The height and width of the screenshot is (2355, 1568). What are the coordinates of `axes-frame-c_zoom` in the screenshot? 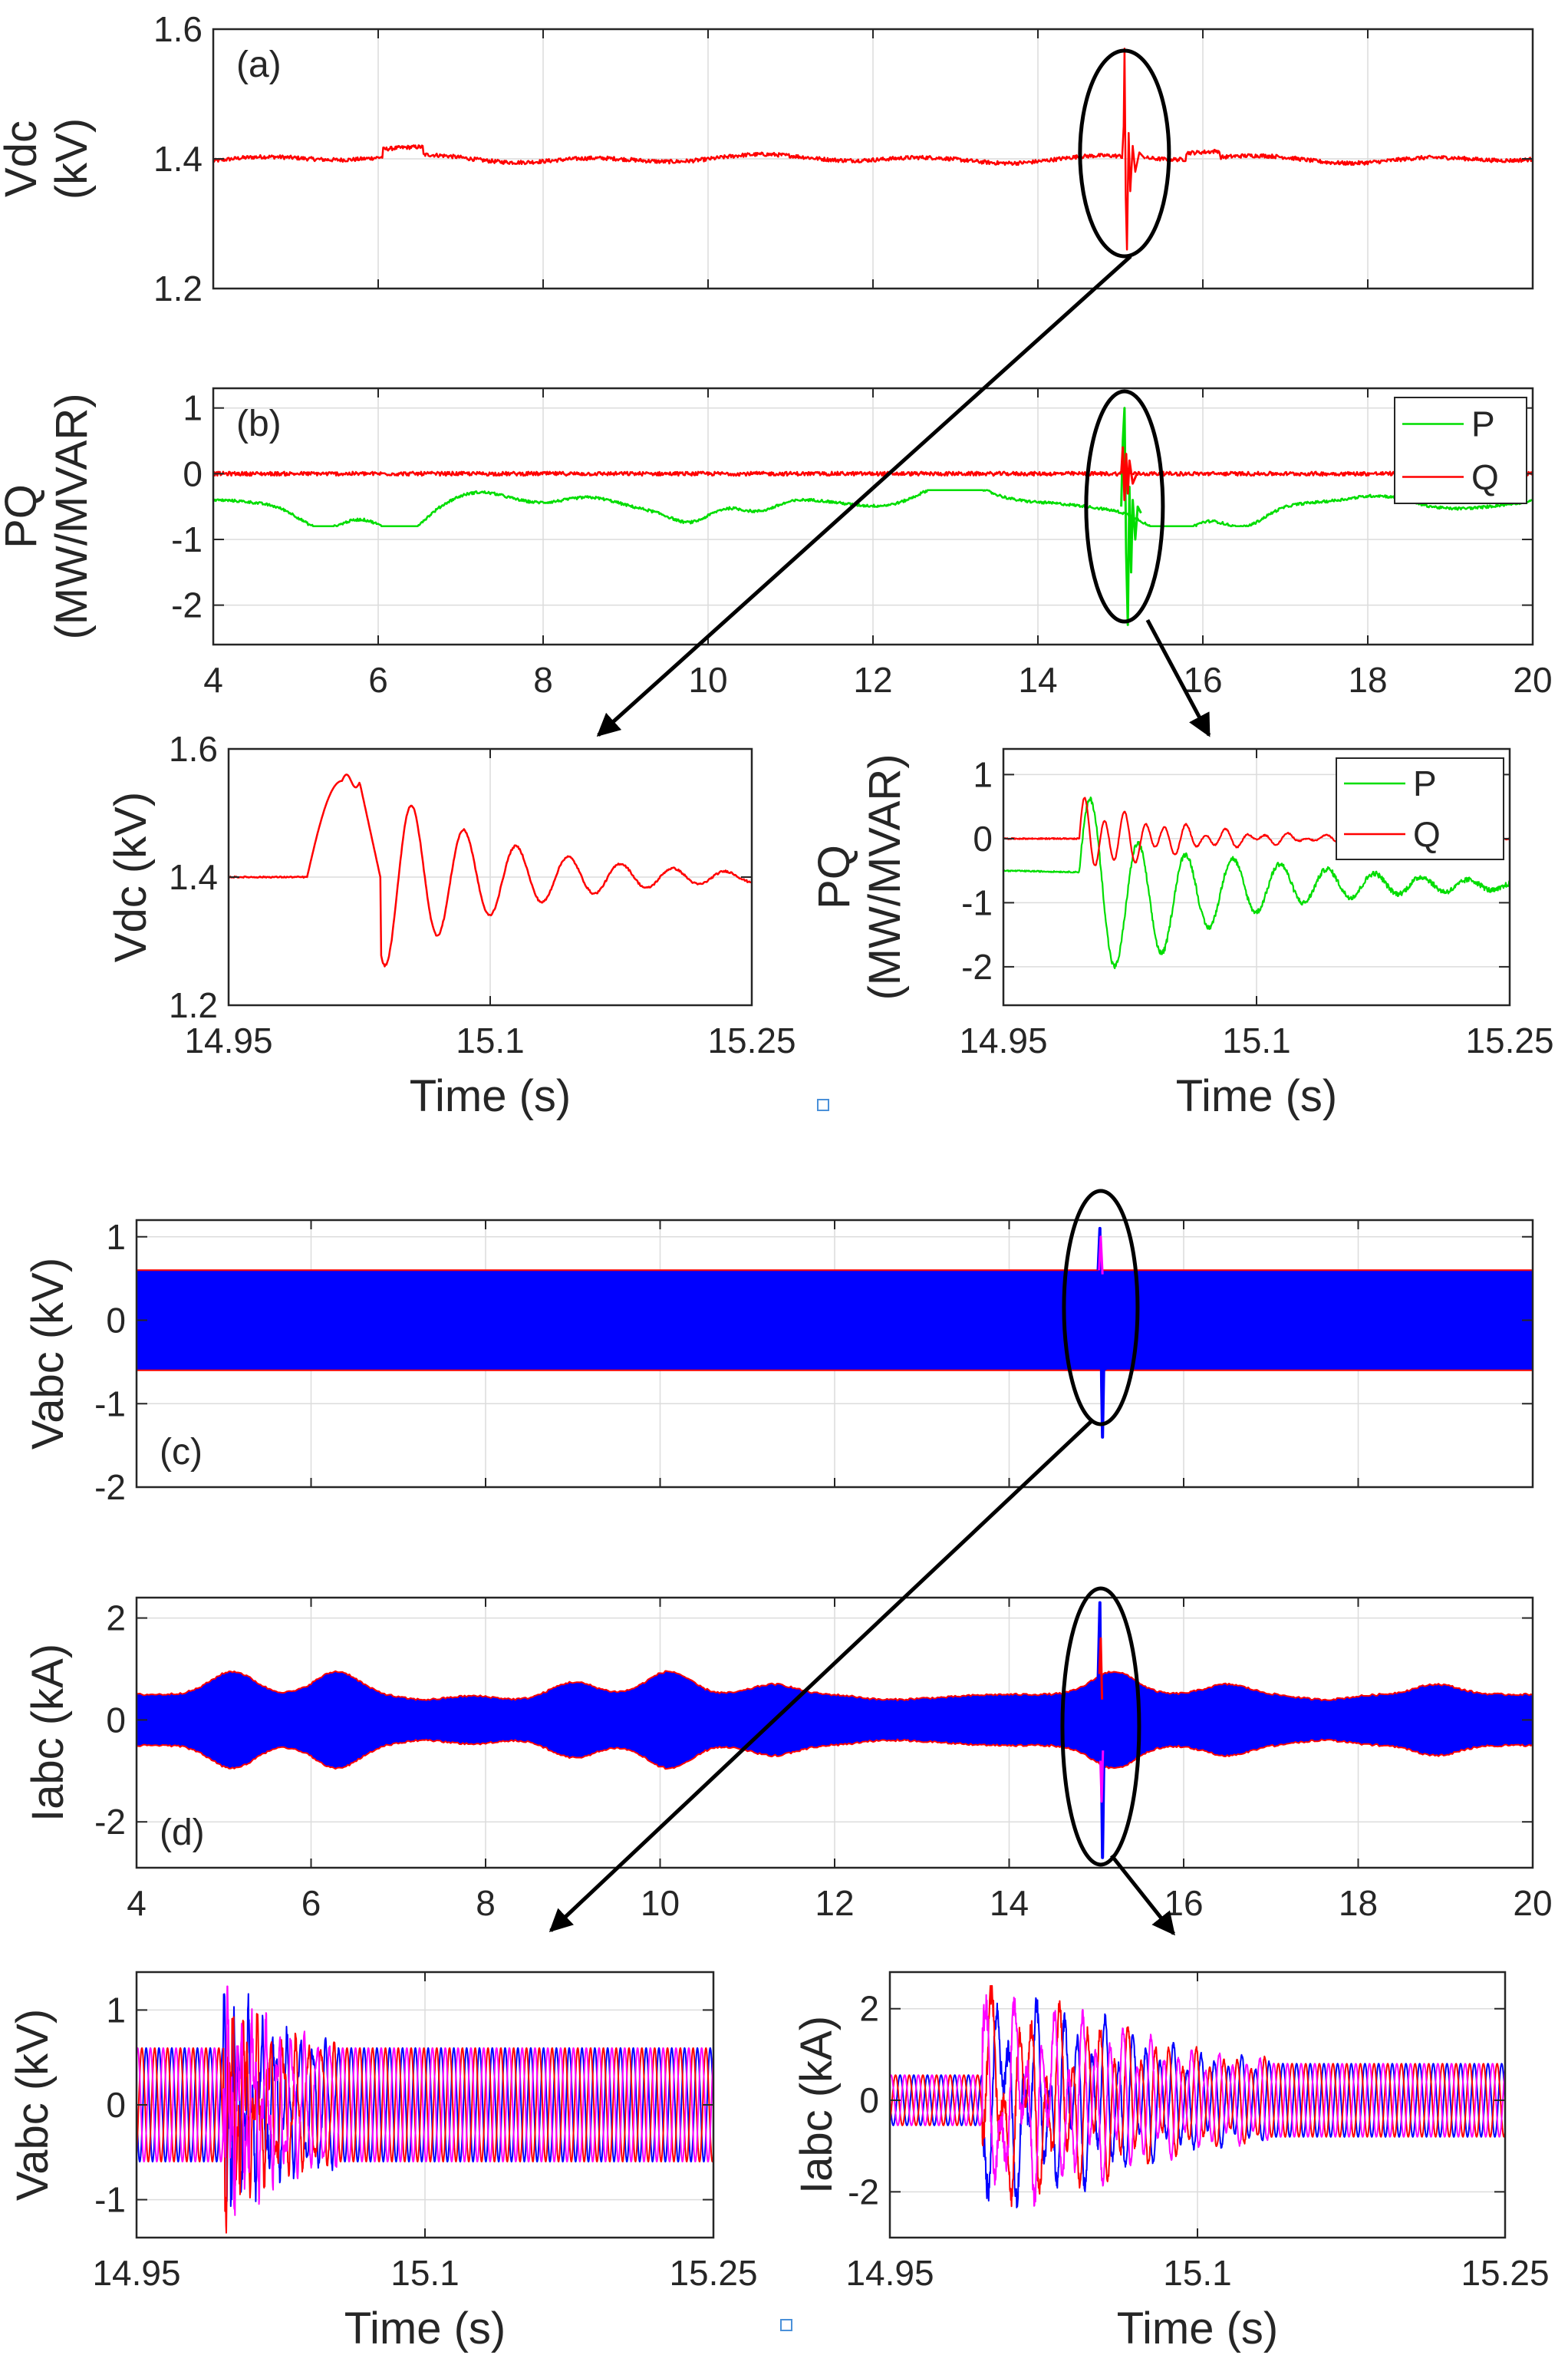 It's located at (425, 2105).